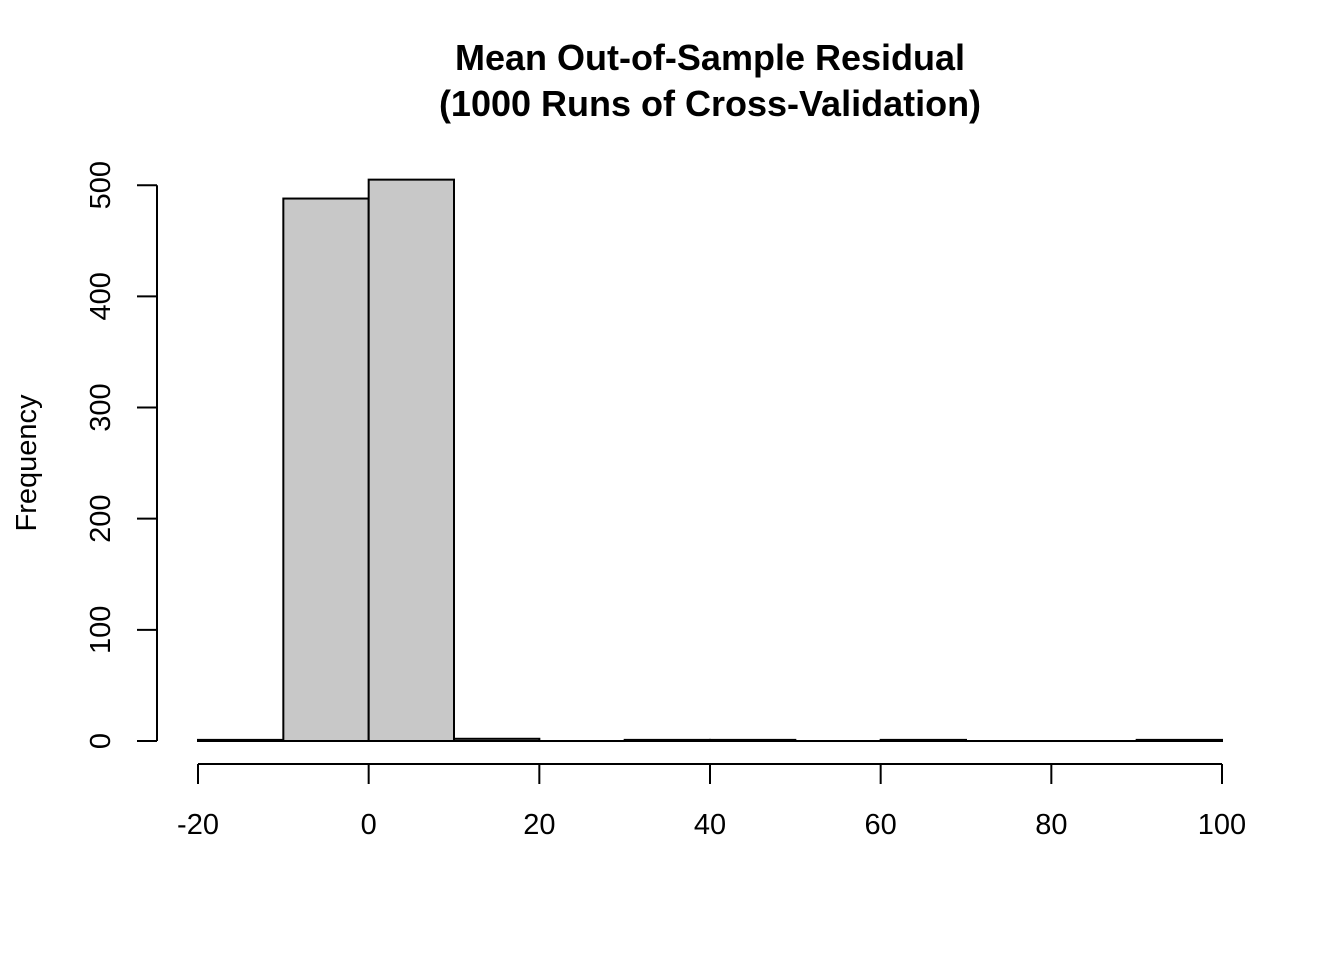 The width and height of the screenshot is (1344, 960). I want to click on chart-title-line-2: (1000 Runs of Cross-Validation), so click(710, 103).